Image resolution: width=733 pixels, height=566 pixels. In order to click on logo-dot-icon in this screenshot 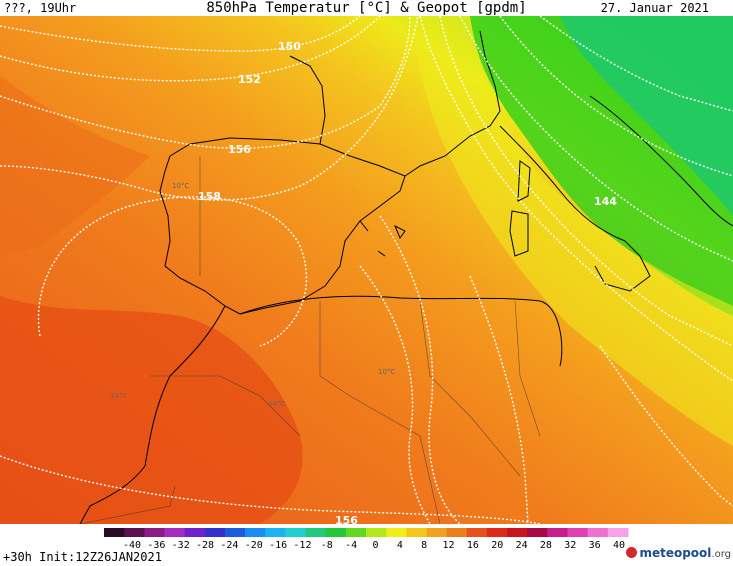, I will do `click(632, 552)`.